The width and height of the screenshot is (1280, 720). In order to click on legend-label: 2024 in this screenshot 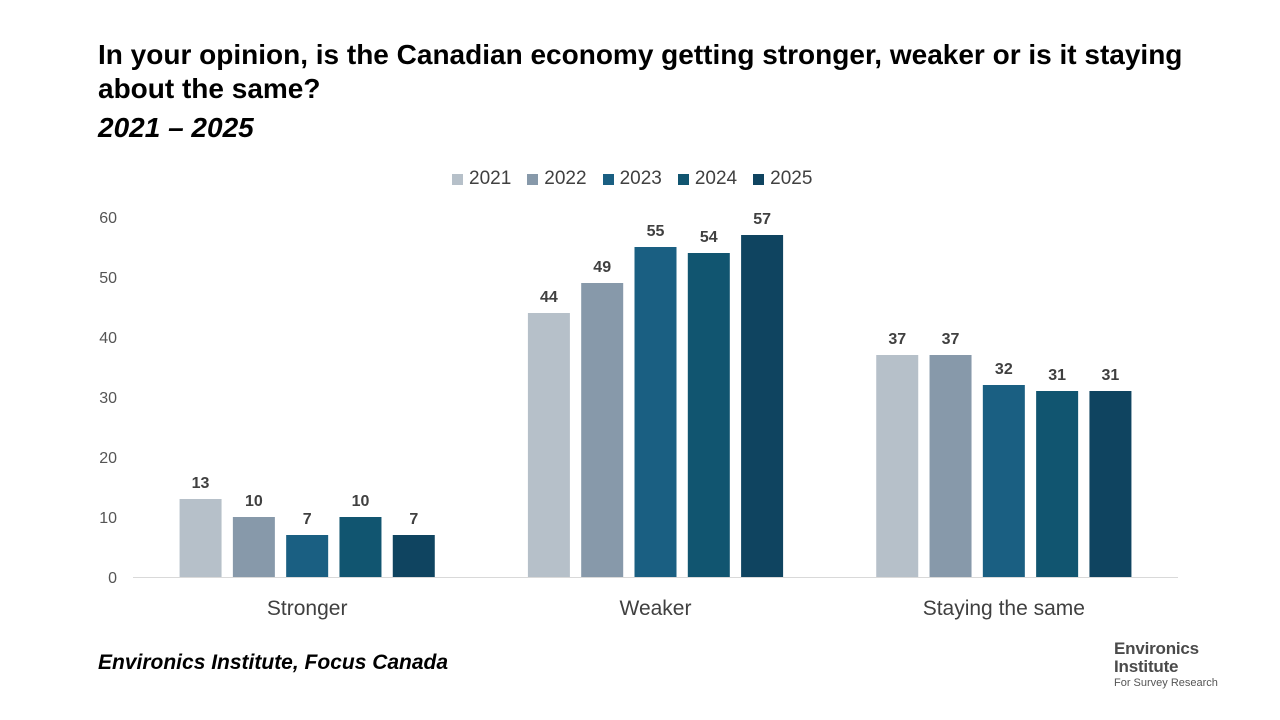, I will do `click(716, 178)`.